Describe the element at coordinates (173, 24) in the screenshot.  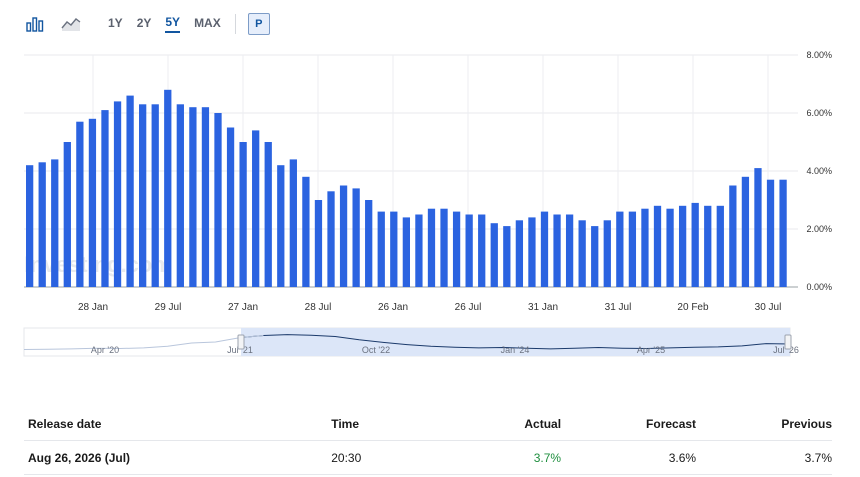
I see `range-5y-button: 5Y` at that location.